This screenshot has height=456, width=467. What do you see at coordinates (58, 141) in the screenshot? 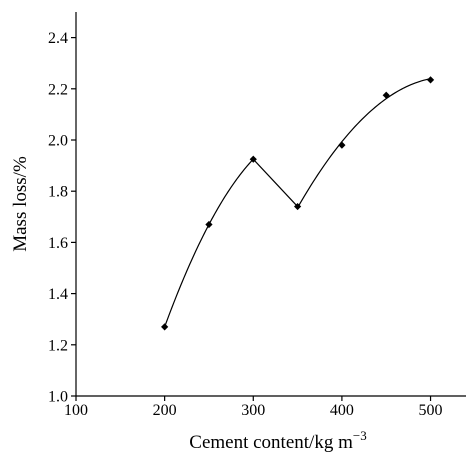
I see `y-tick-label: 2.0` at bounding box center [58, 141].